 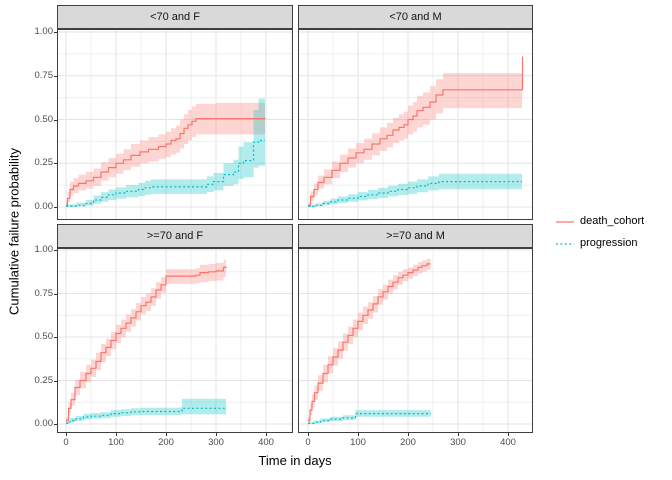 What do you see at coordinates (295, 460) in the screenshot?
I see `x-axis-title: Time in days` at bounding box center [295, 460].